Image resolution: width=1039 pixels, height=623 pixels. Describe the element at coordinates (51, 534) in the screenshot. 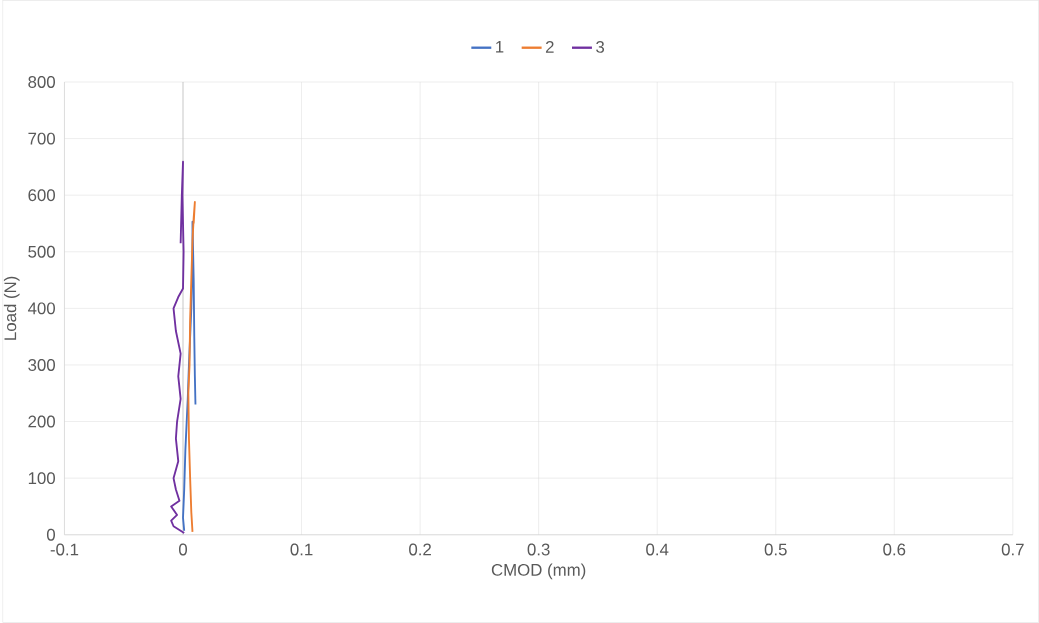

I see `y-tick-label: 0` at that location.